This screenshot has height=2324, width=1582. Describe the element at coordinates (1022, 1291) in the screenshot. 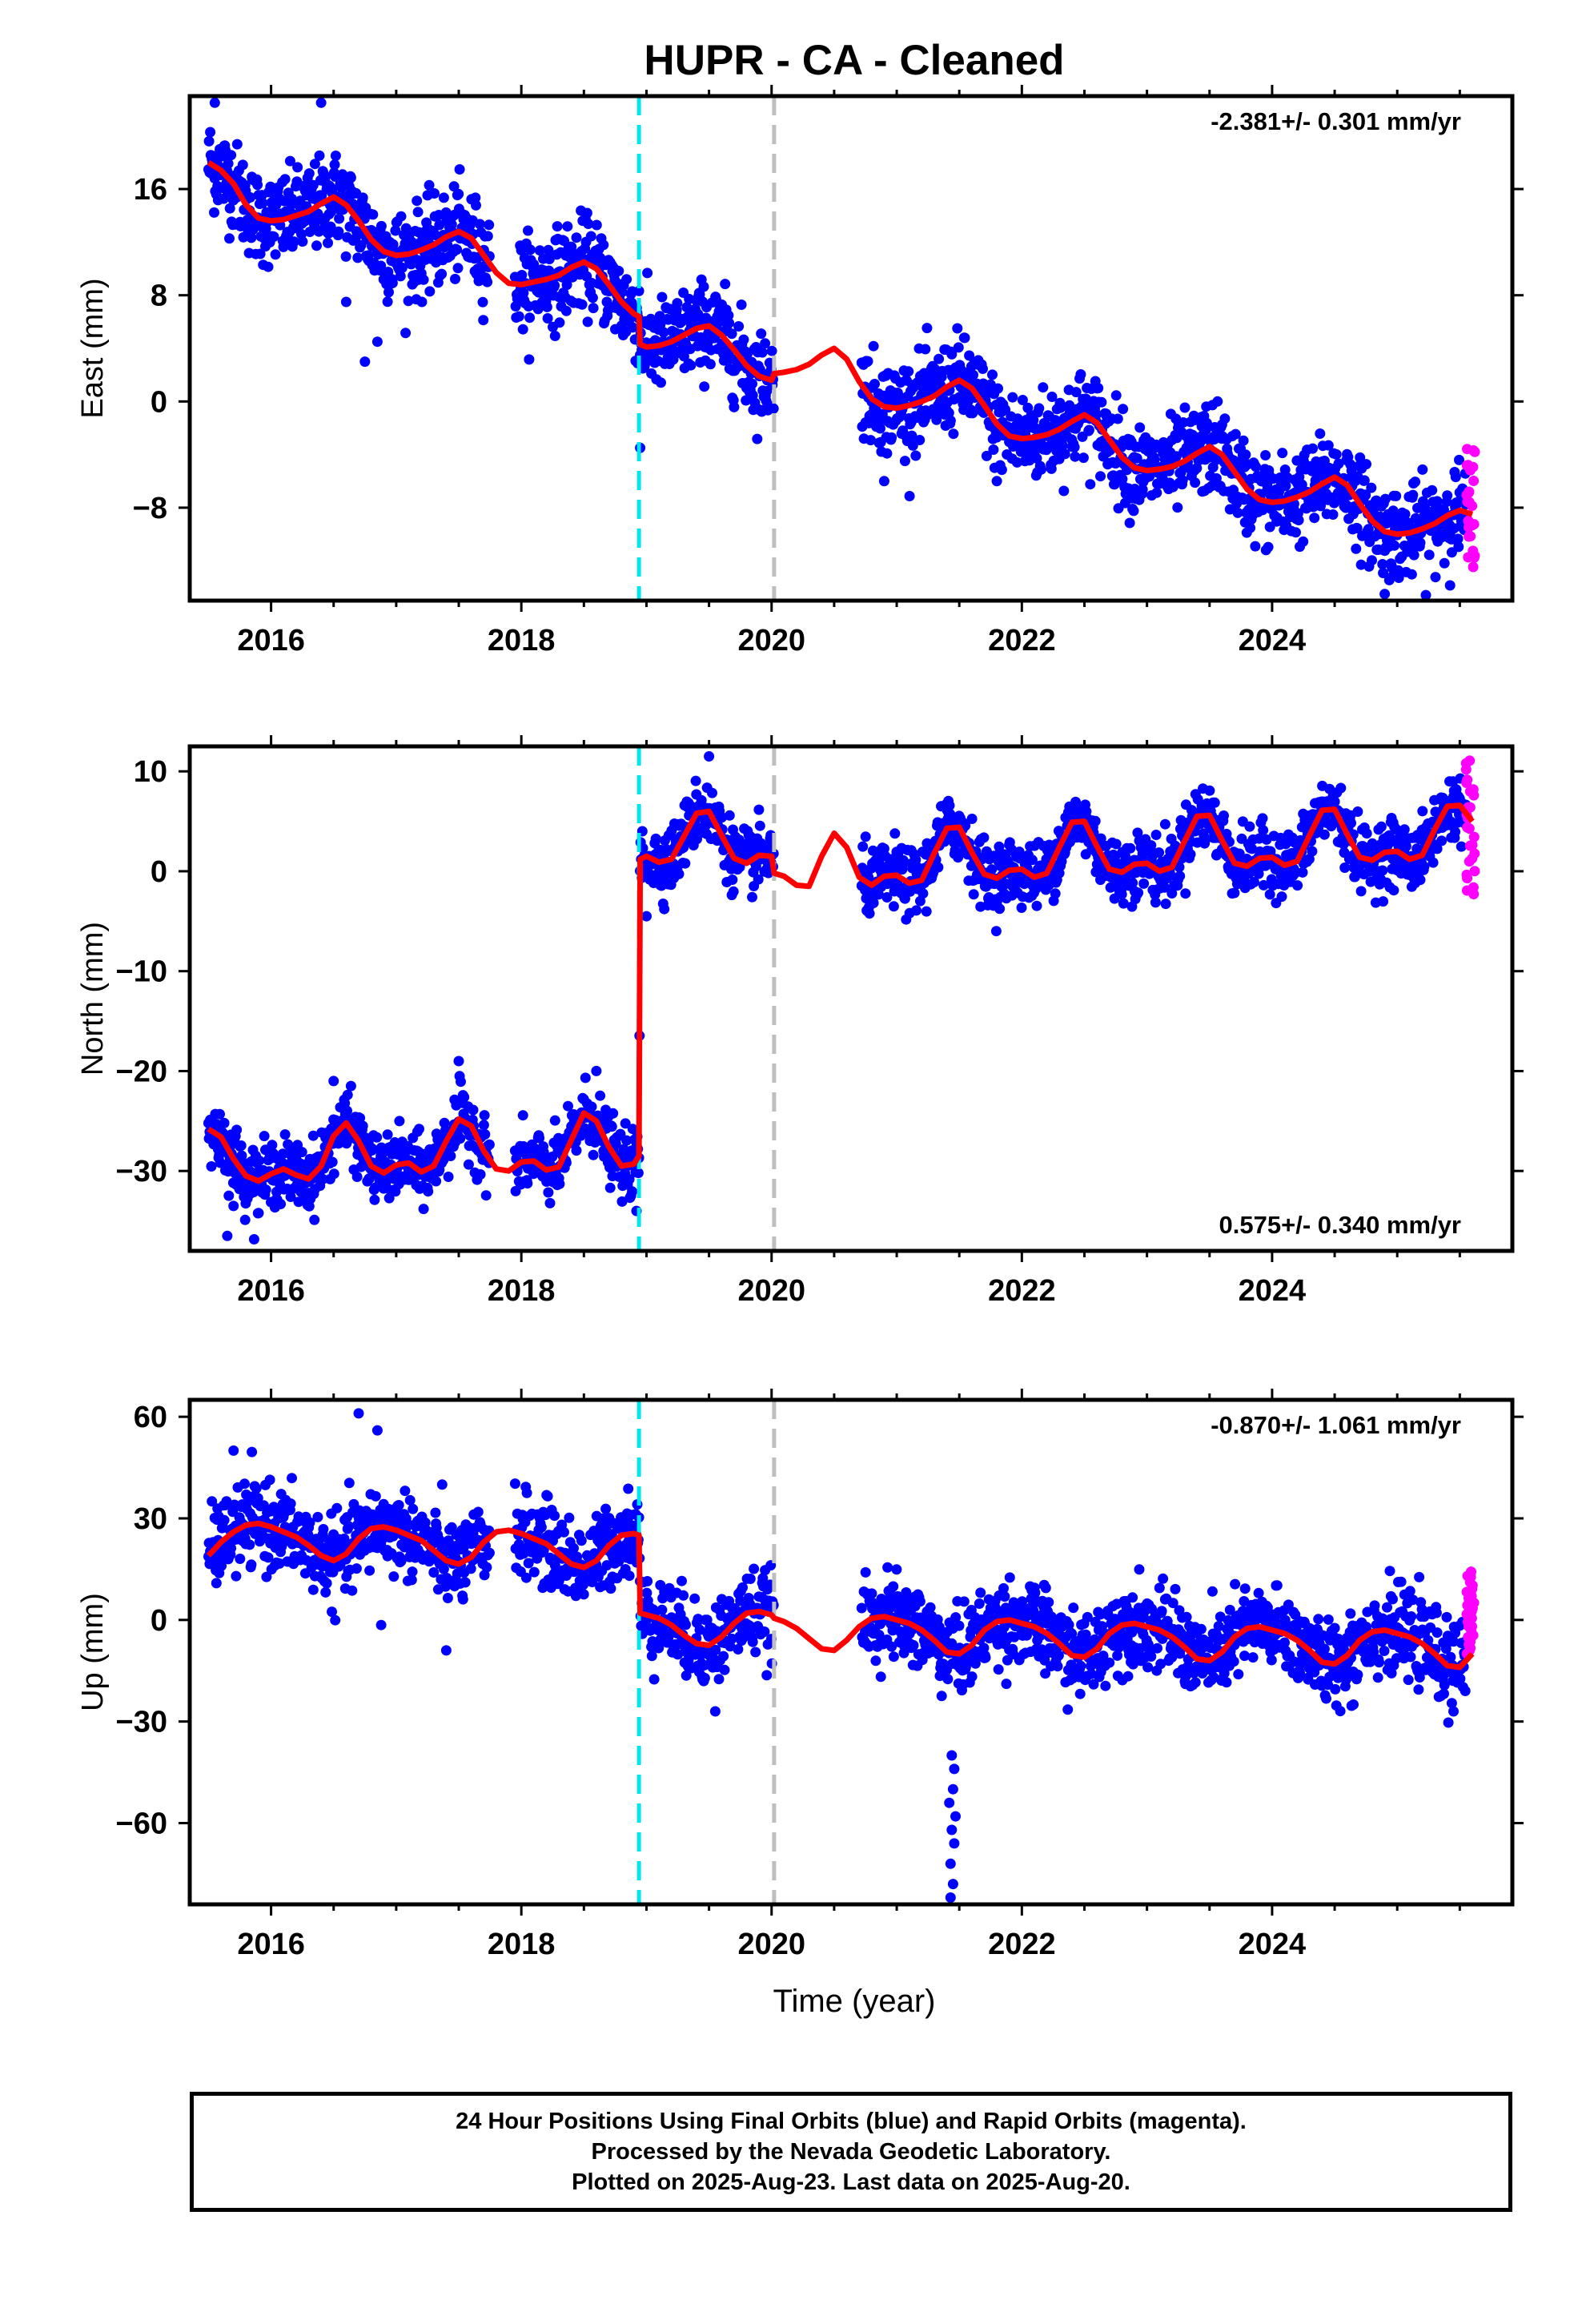

I see `x-tick-label: 2022` at that location.